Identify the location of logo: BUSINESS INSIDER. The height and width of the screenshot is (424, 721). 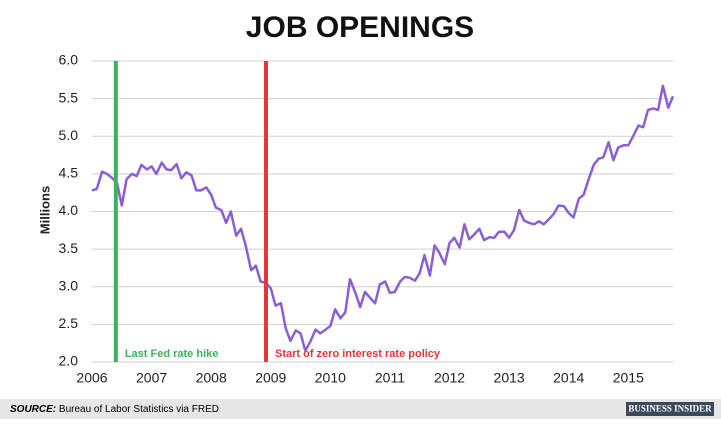
(670, 409).